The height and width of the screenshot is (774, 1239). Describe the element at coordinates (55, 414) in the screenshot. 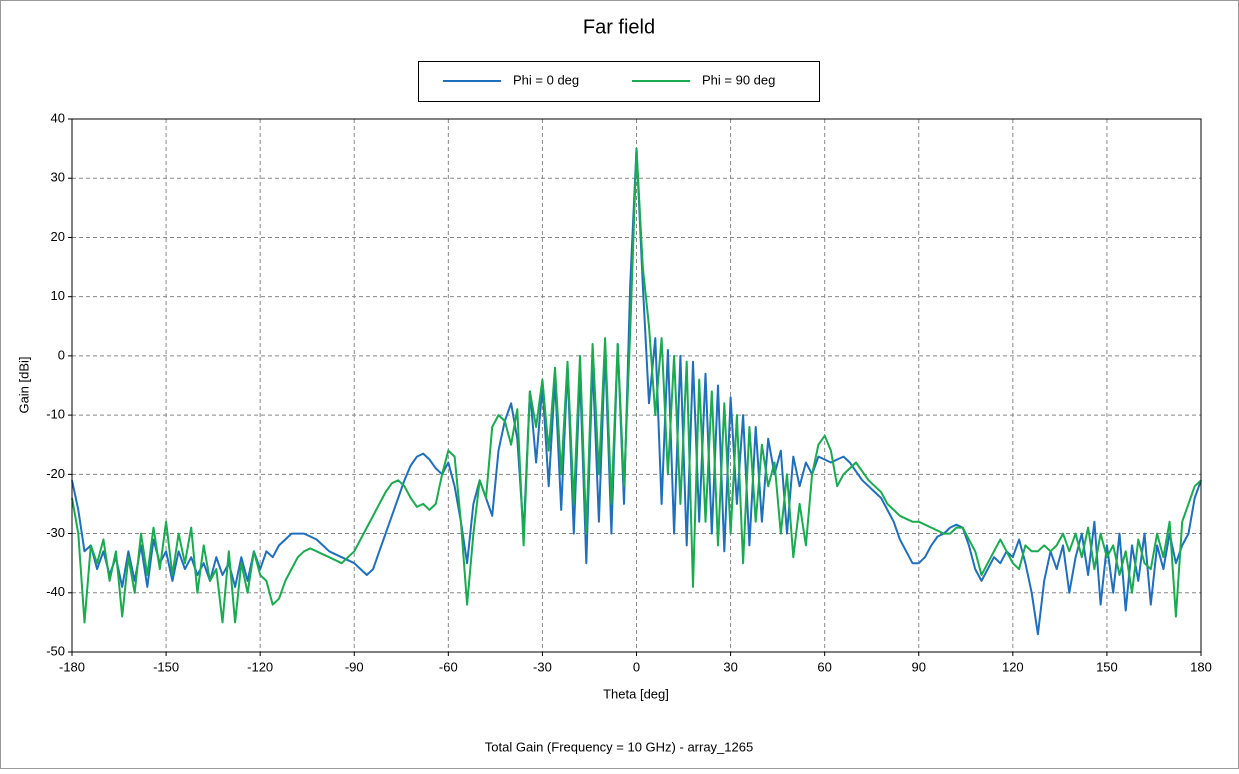

I see `y-tick-label: -10` at that location.